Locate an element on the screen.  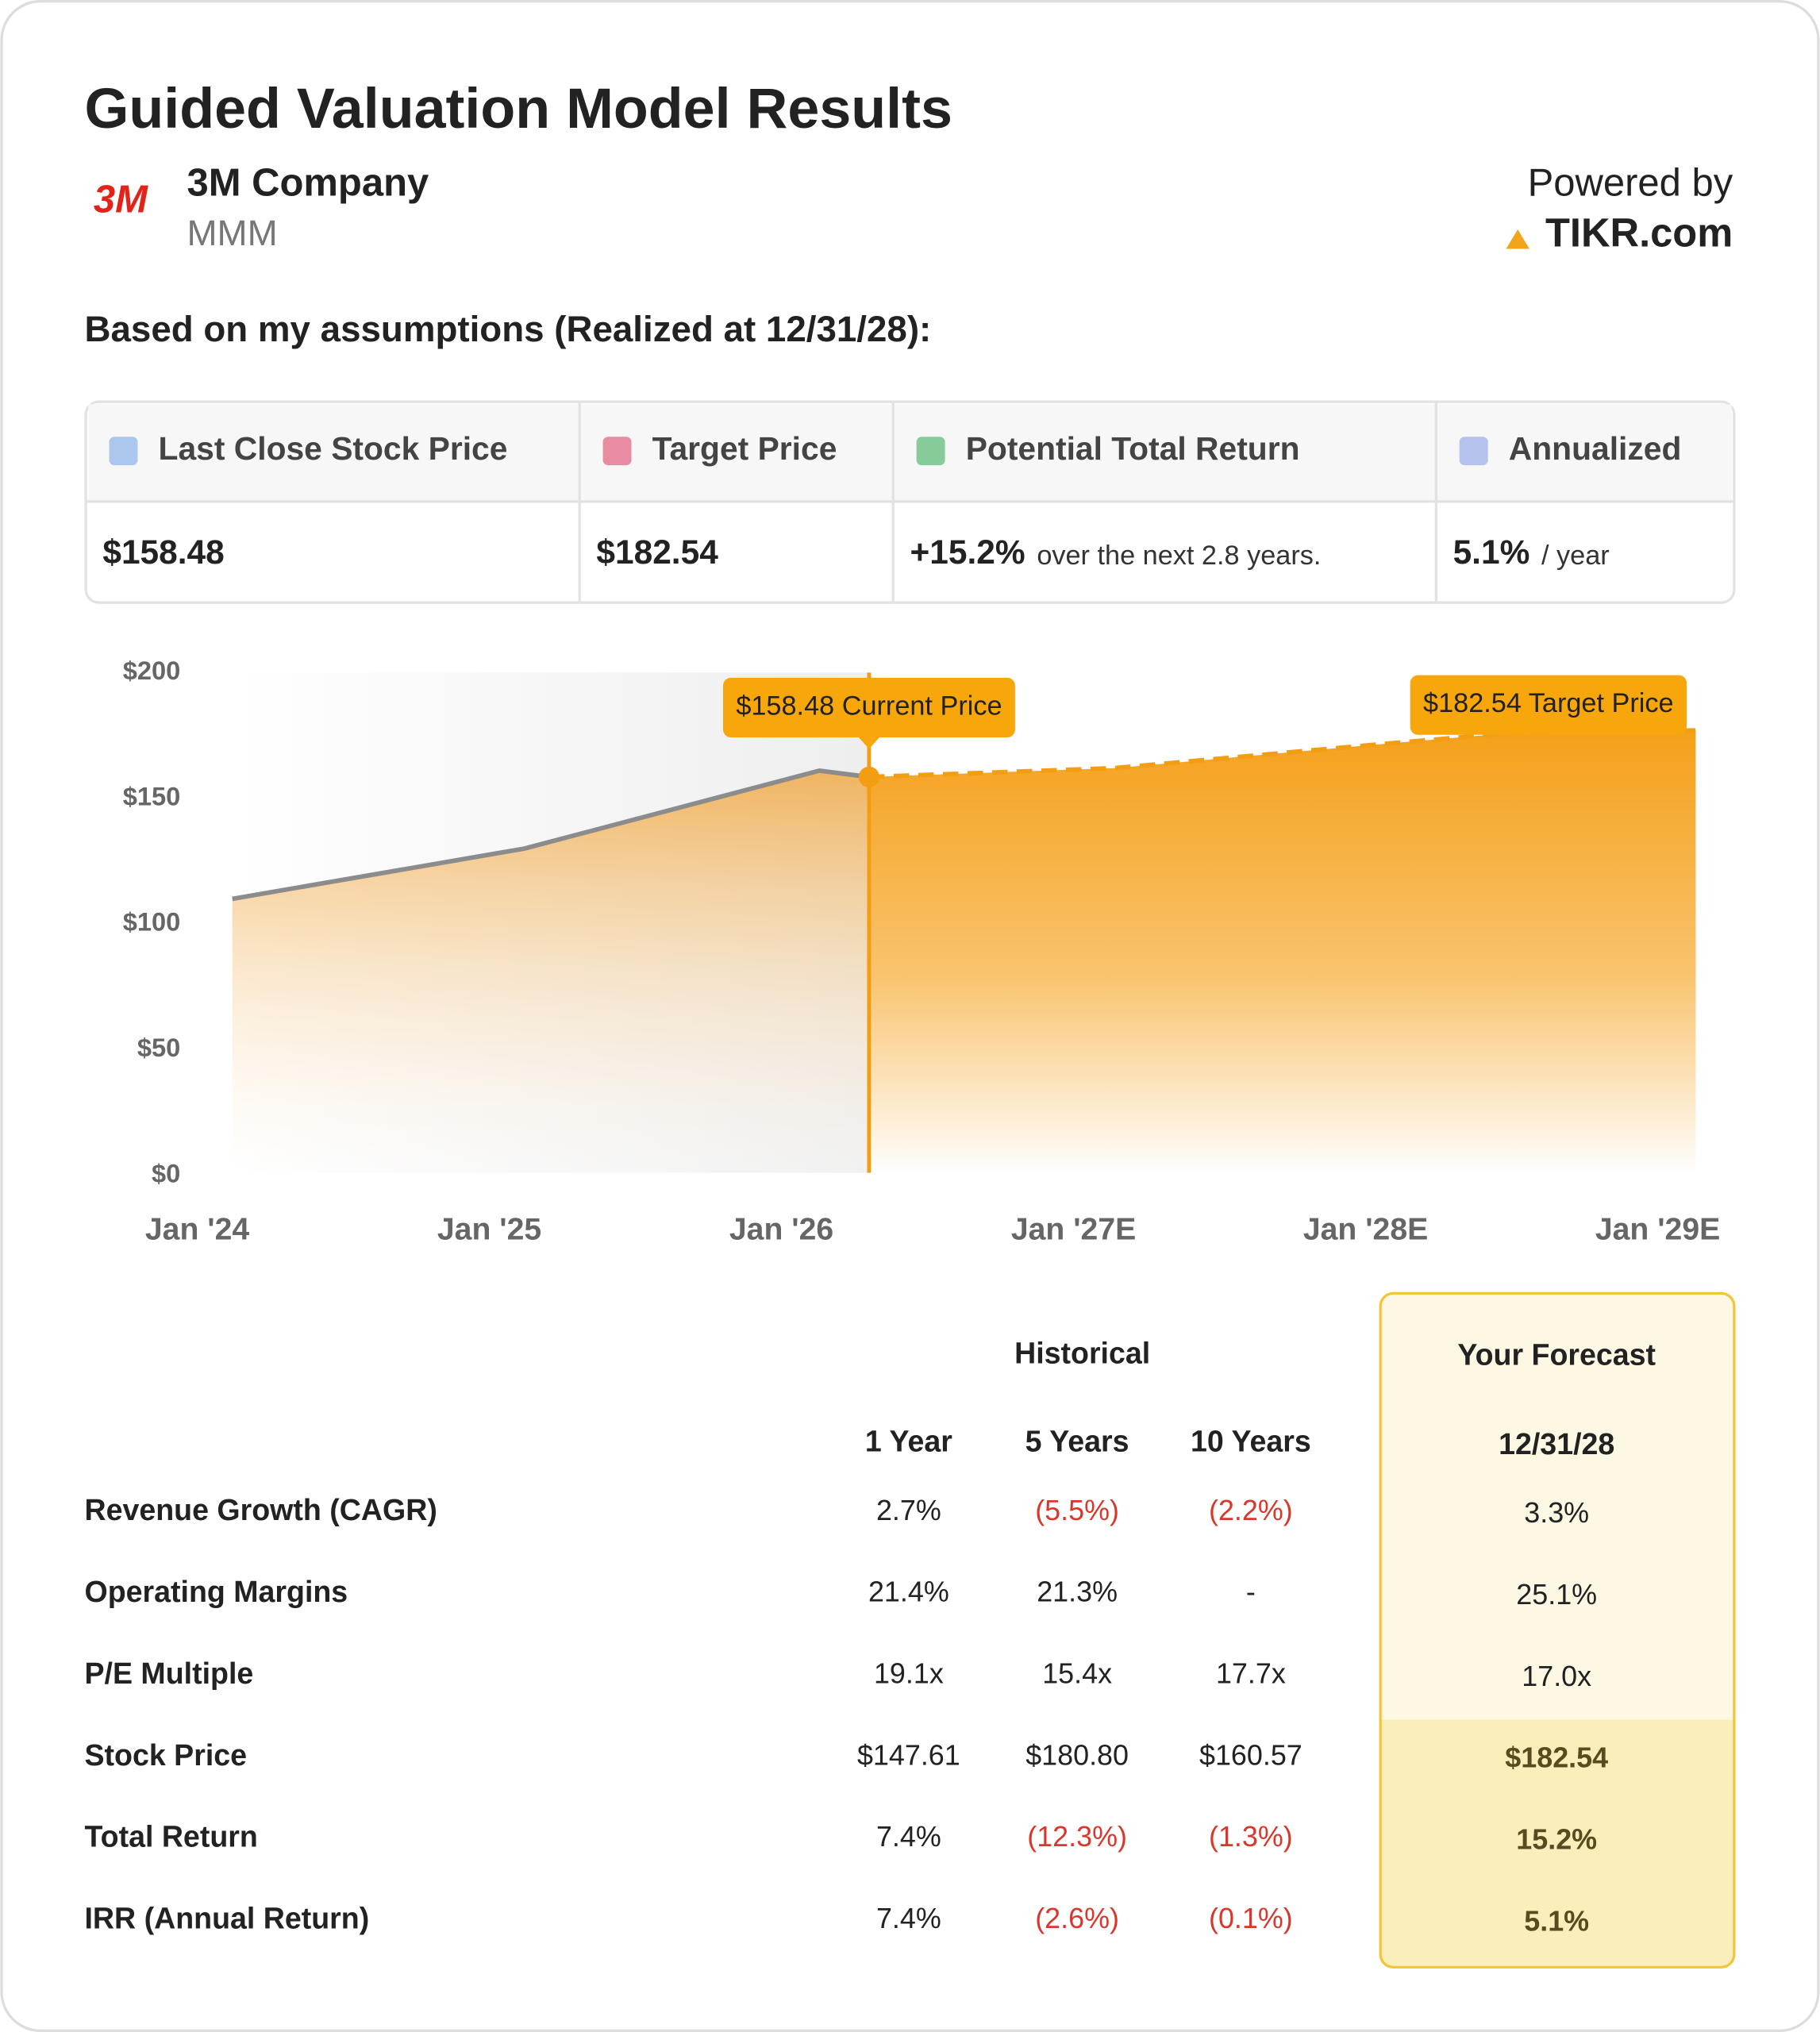
summary-value: $182.54 is located at coordinates (657, 552).